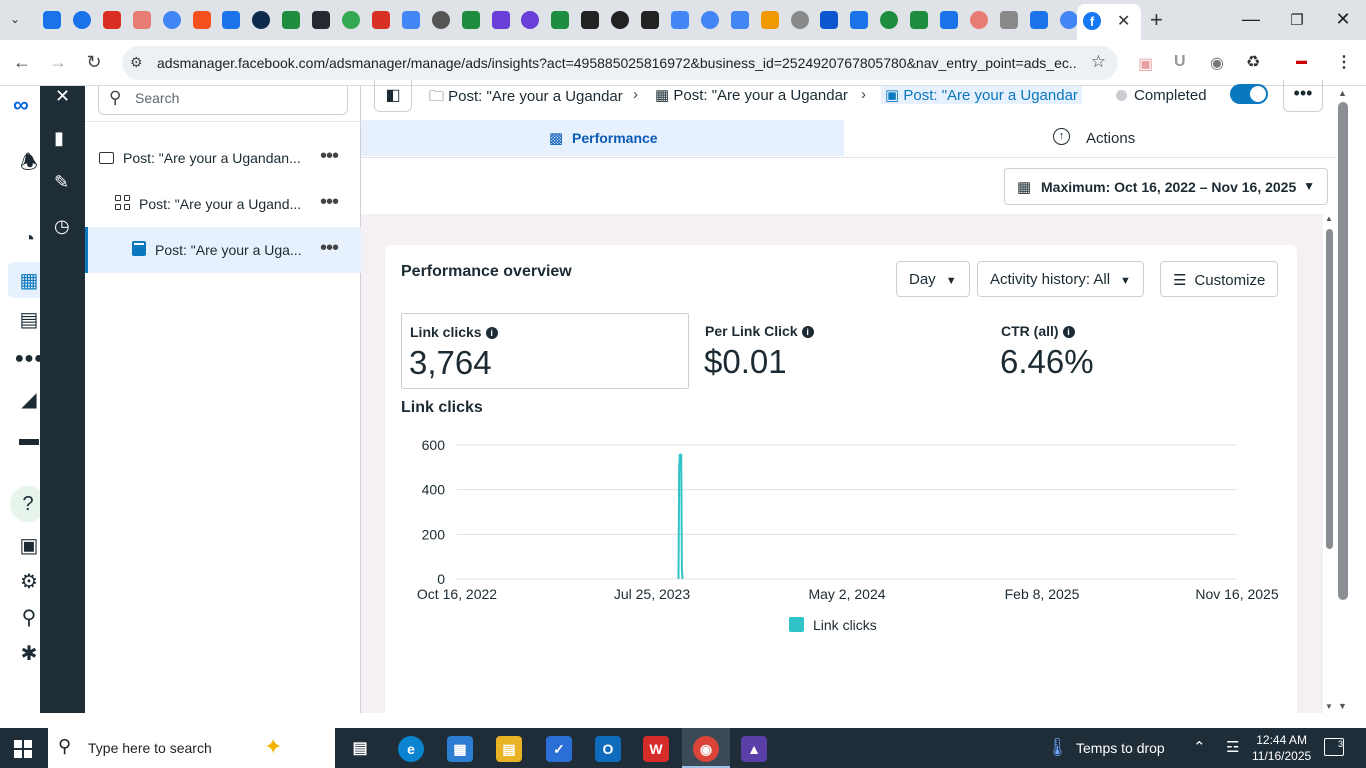 This screenshot has height=768, width=1366. I want to click on back-button: ←, so click(22, 62).